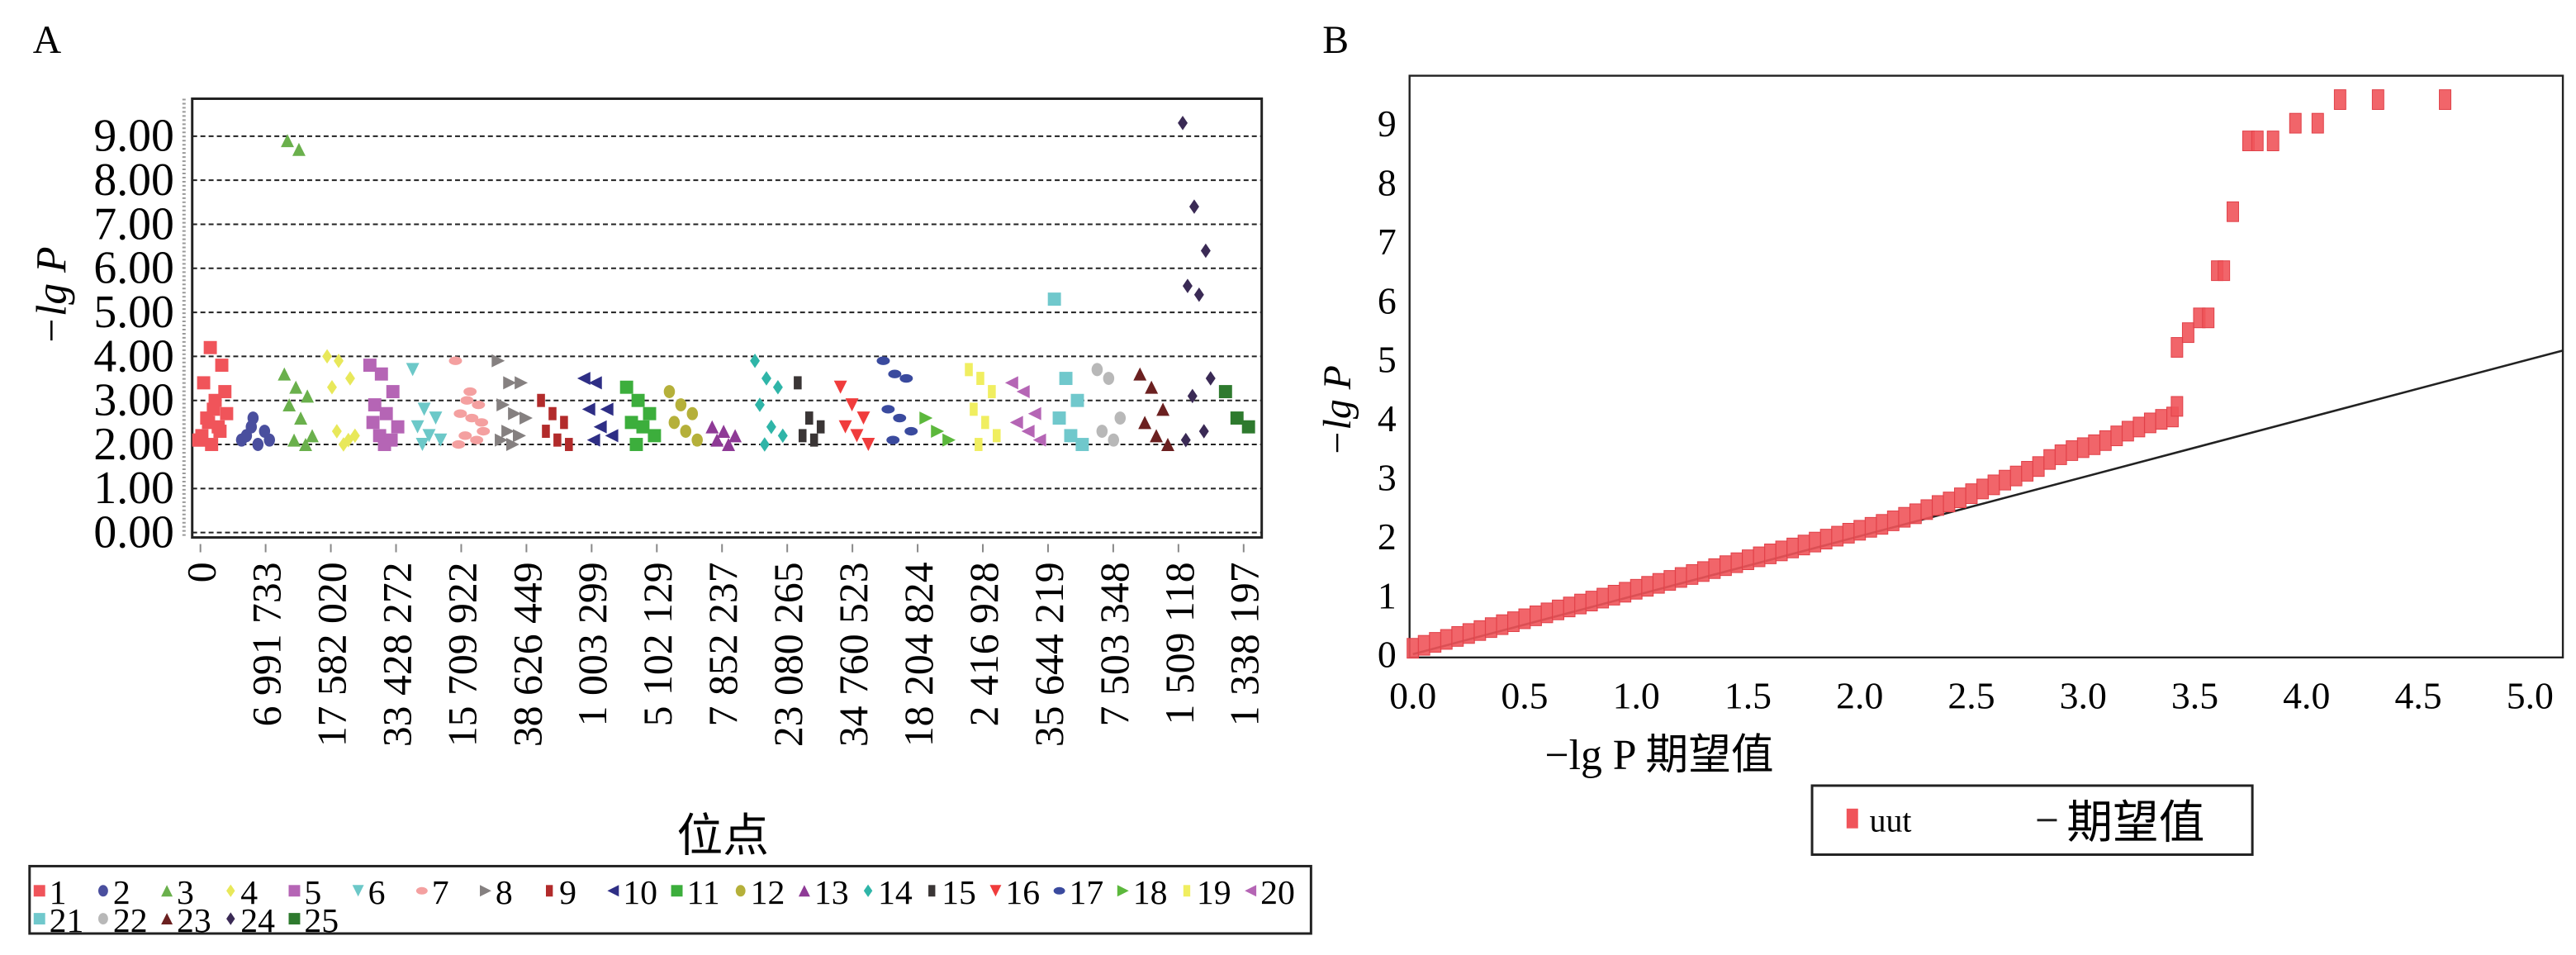  What do you see at coordinates (377, 893) in the screenshot?
I see `a-legend-label-6: 6` at bounding box center [377, 893].